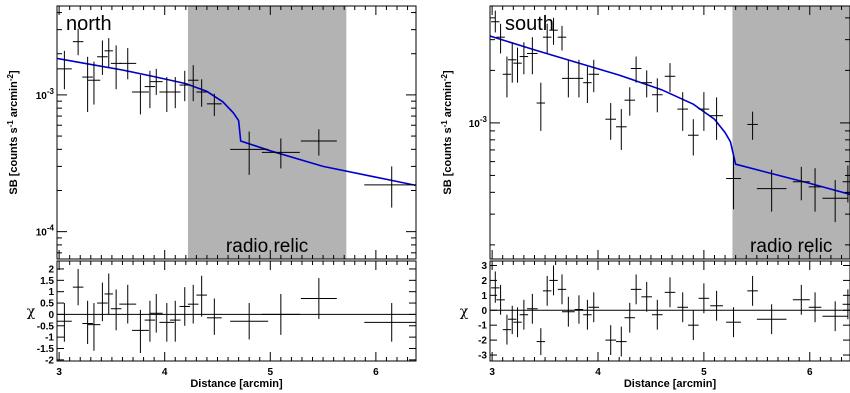 This screenshot has height=393, width=850. I want to click on panel-label: south, so click(529, 24).